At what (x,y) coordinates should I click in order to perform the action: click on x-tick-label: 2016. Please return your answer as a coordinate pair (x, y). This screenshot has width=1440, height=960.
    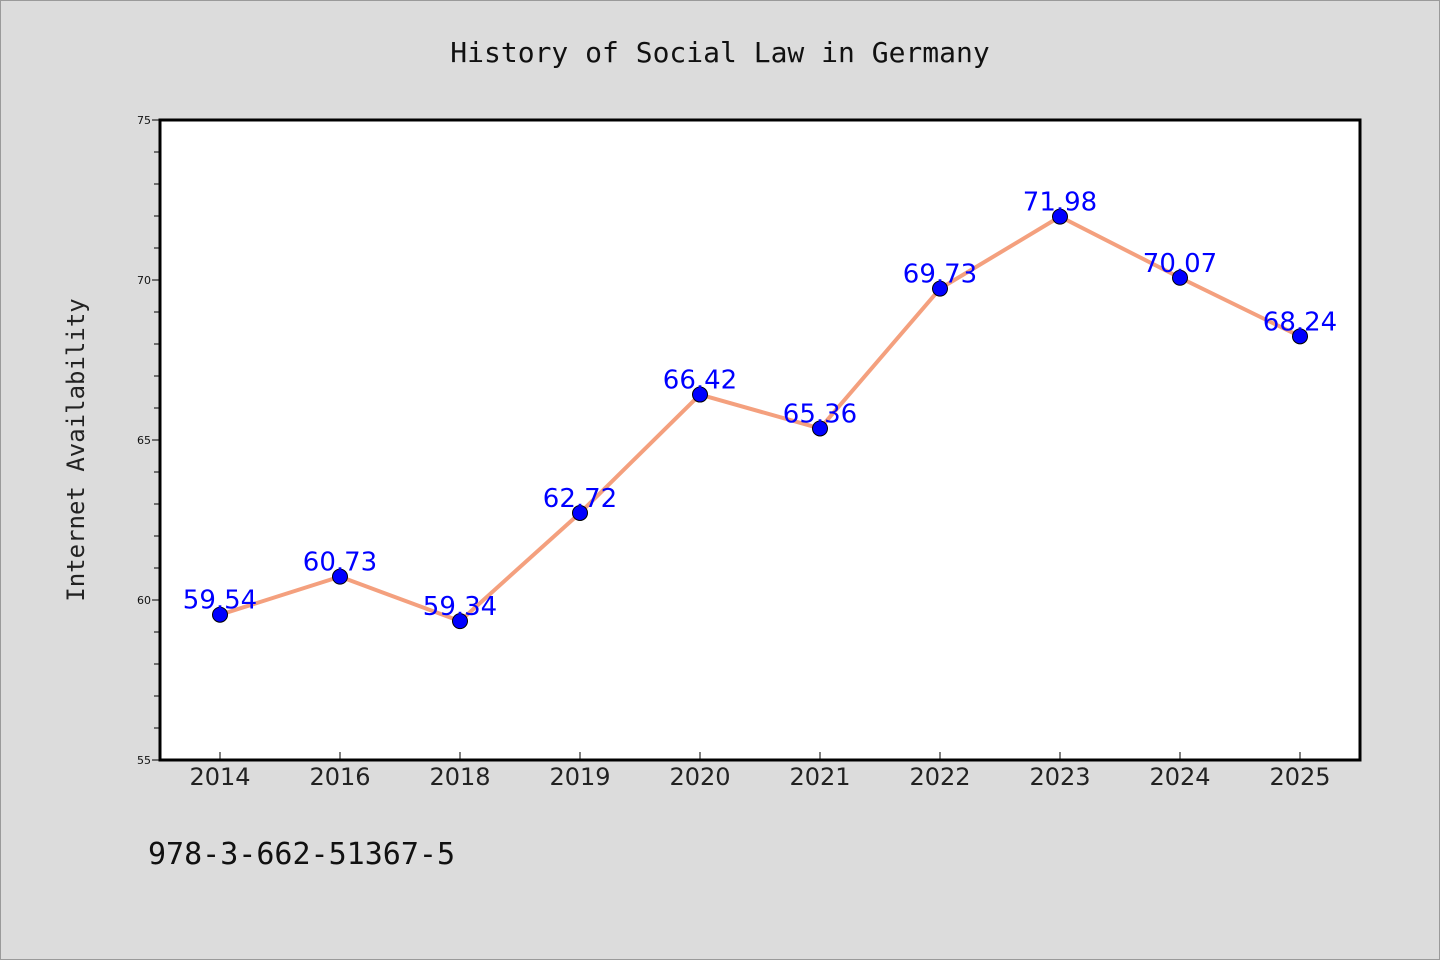
    Looking at the image, I should click on (339, 777).